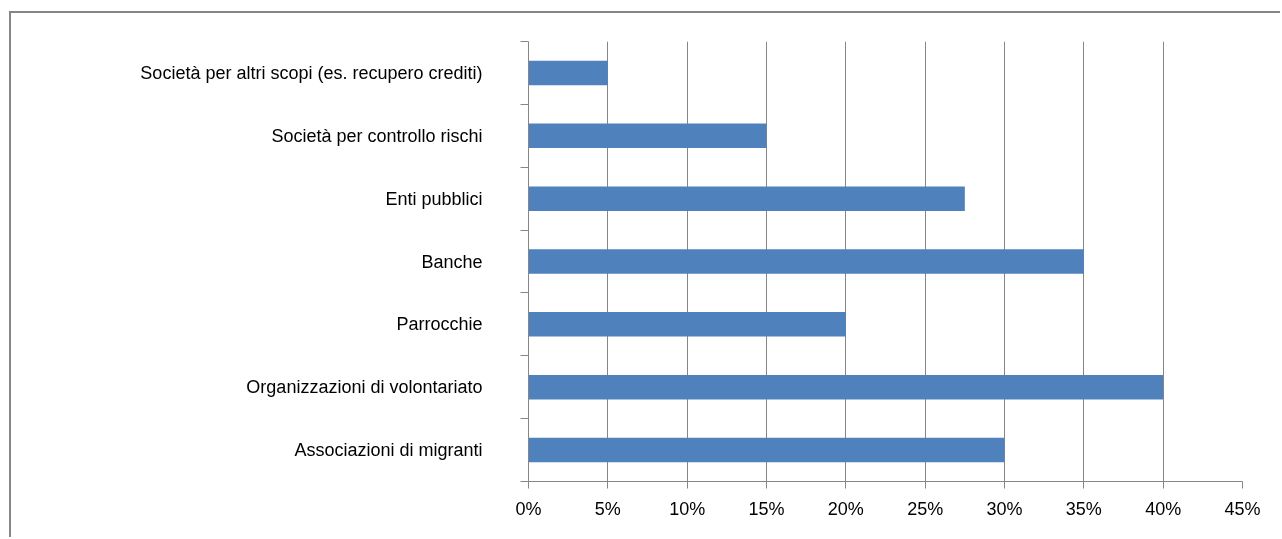  What do you see at coordinates (434, 198) in the screenshot?
I see `y-tick-label: Enti pubblici` at bounding box center [434, 198].